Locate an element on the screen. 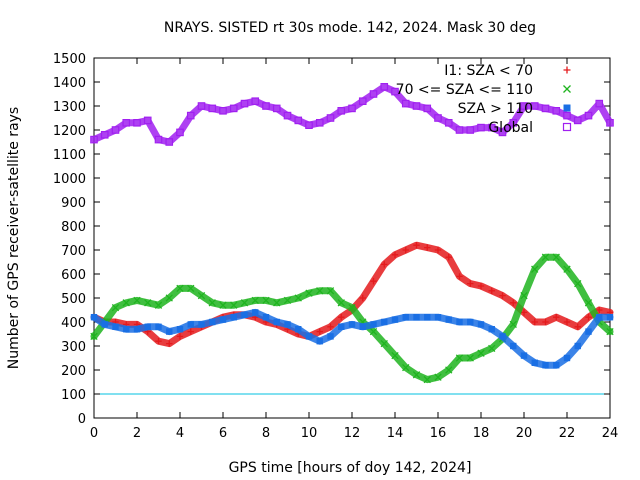  x-tick-label: 8 is located at coordinates (266, 433).